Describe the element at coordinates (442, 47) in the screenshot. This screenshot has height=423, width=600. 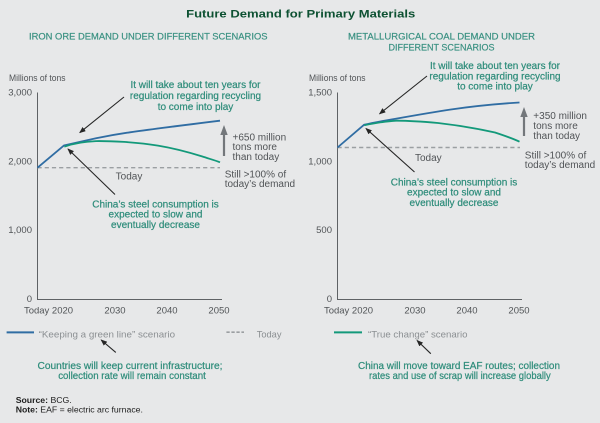
I see `svg-text: DIFFERENT SCENARIOS` at that location.